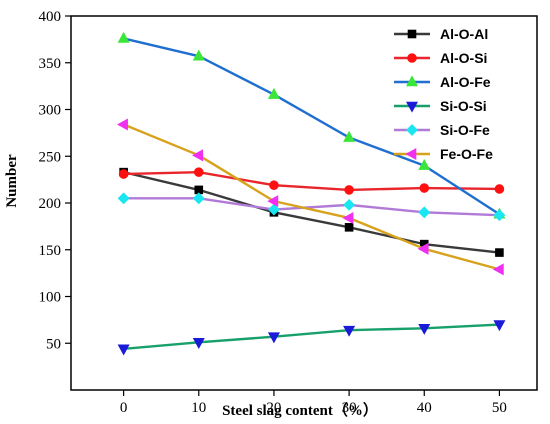 The width and height of the screenshot is (550, 424). What do you see at coordinates (12, 181) in the screenshot?
I see `y-axis-title: Number` at bounding box center [12, 181].